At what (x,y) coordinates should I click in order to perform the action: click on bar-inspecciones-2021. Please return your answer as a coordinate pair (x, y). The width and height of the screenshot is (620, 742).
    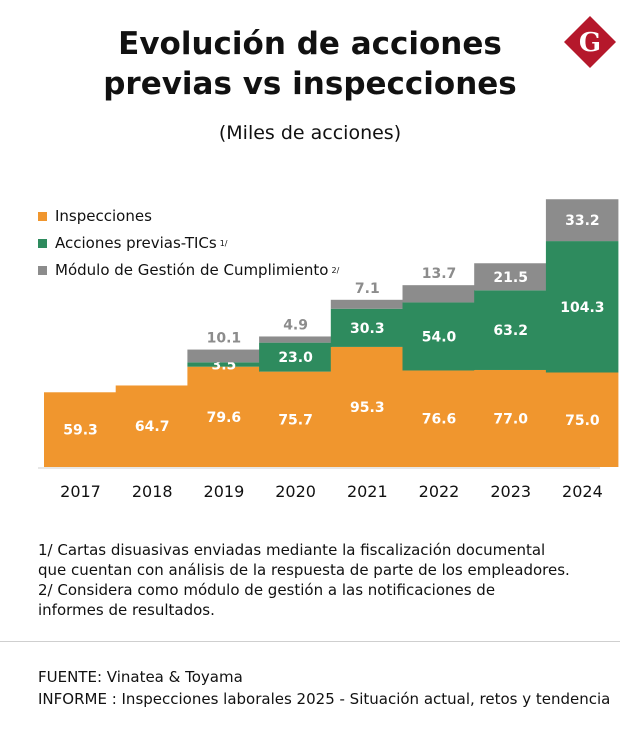
    Looking at the image, I should click on (367, 406).